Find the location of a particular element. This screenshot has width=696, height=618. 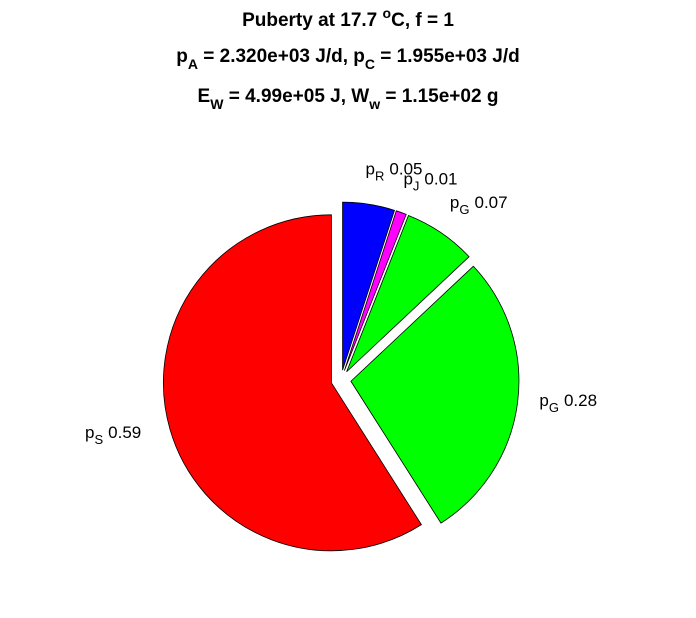

title-part: A is located at coordinates (193, 64).